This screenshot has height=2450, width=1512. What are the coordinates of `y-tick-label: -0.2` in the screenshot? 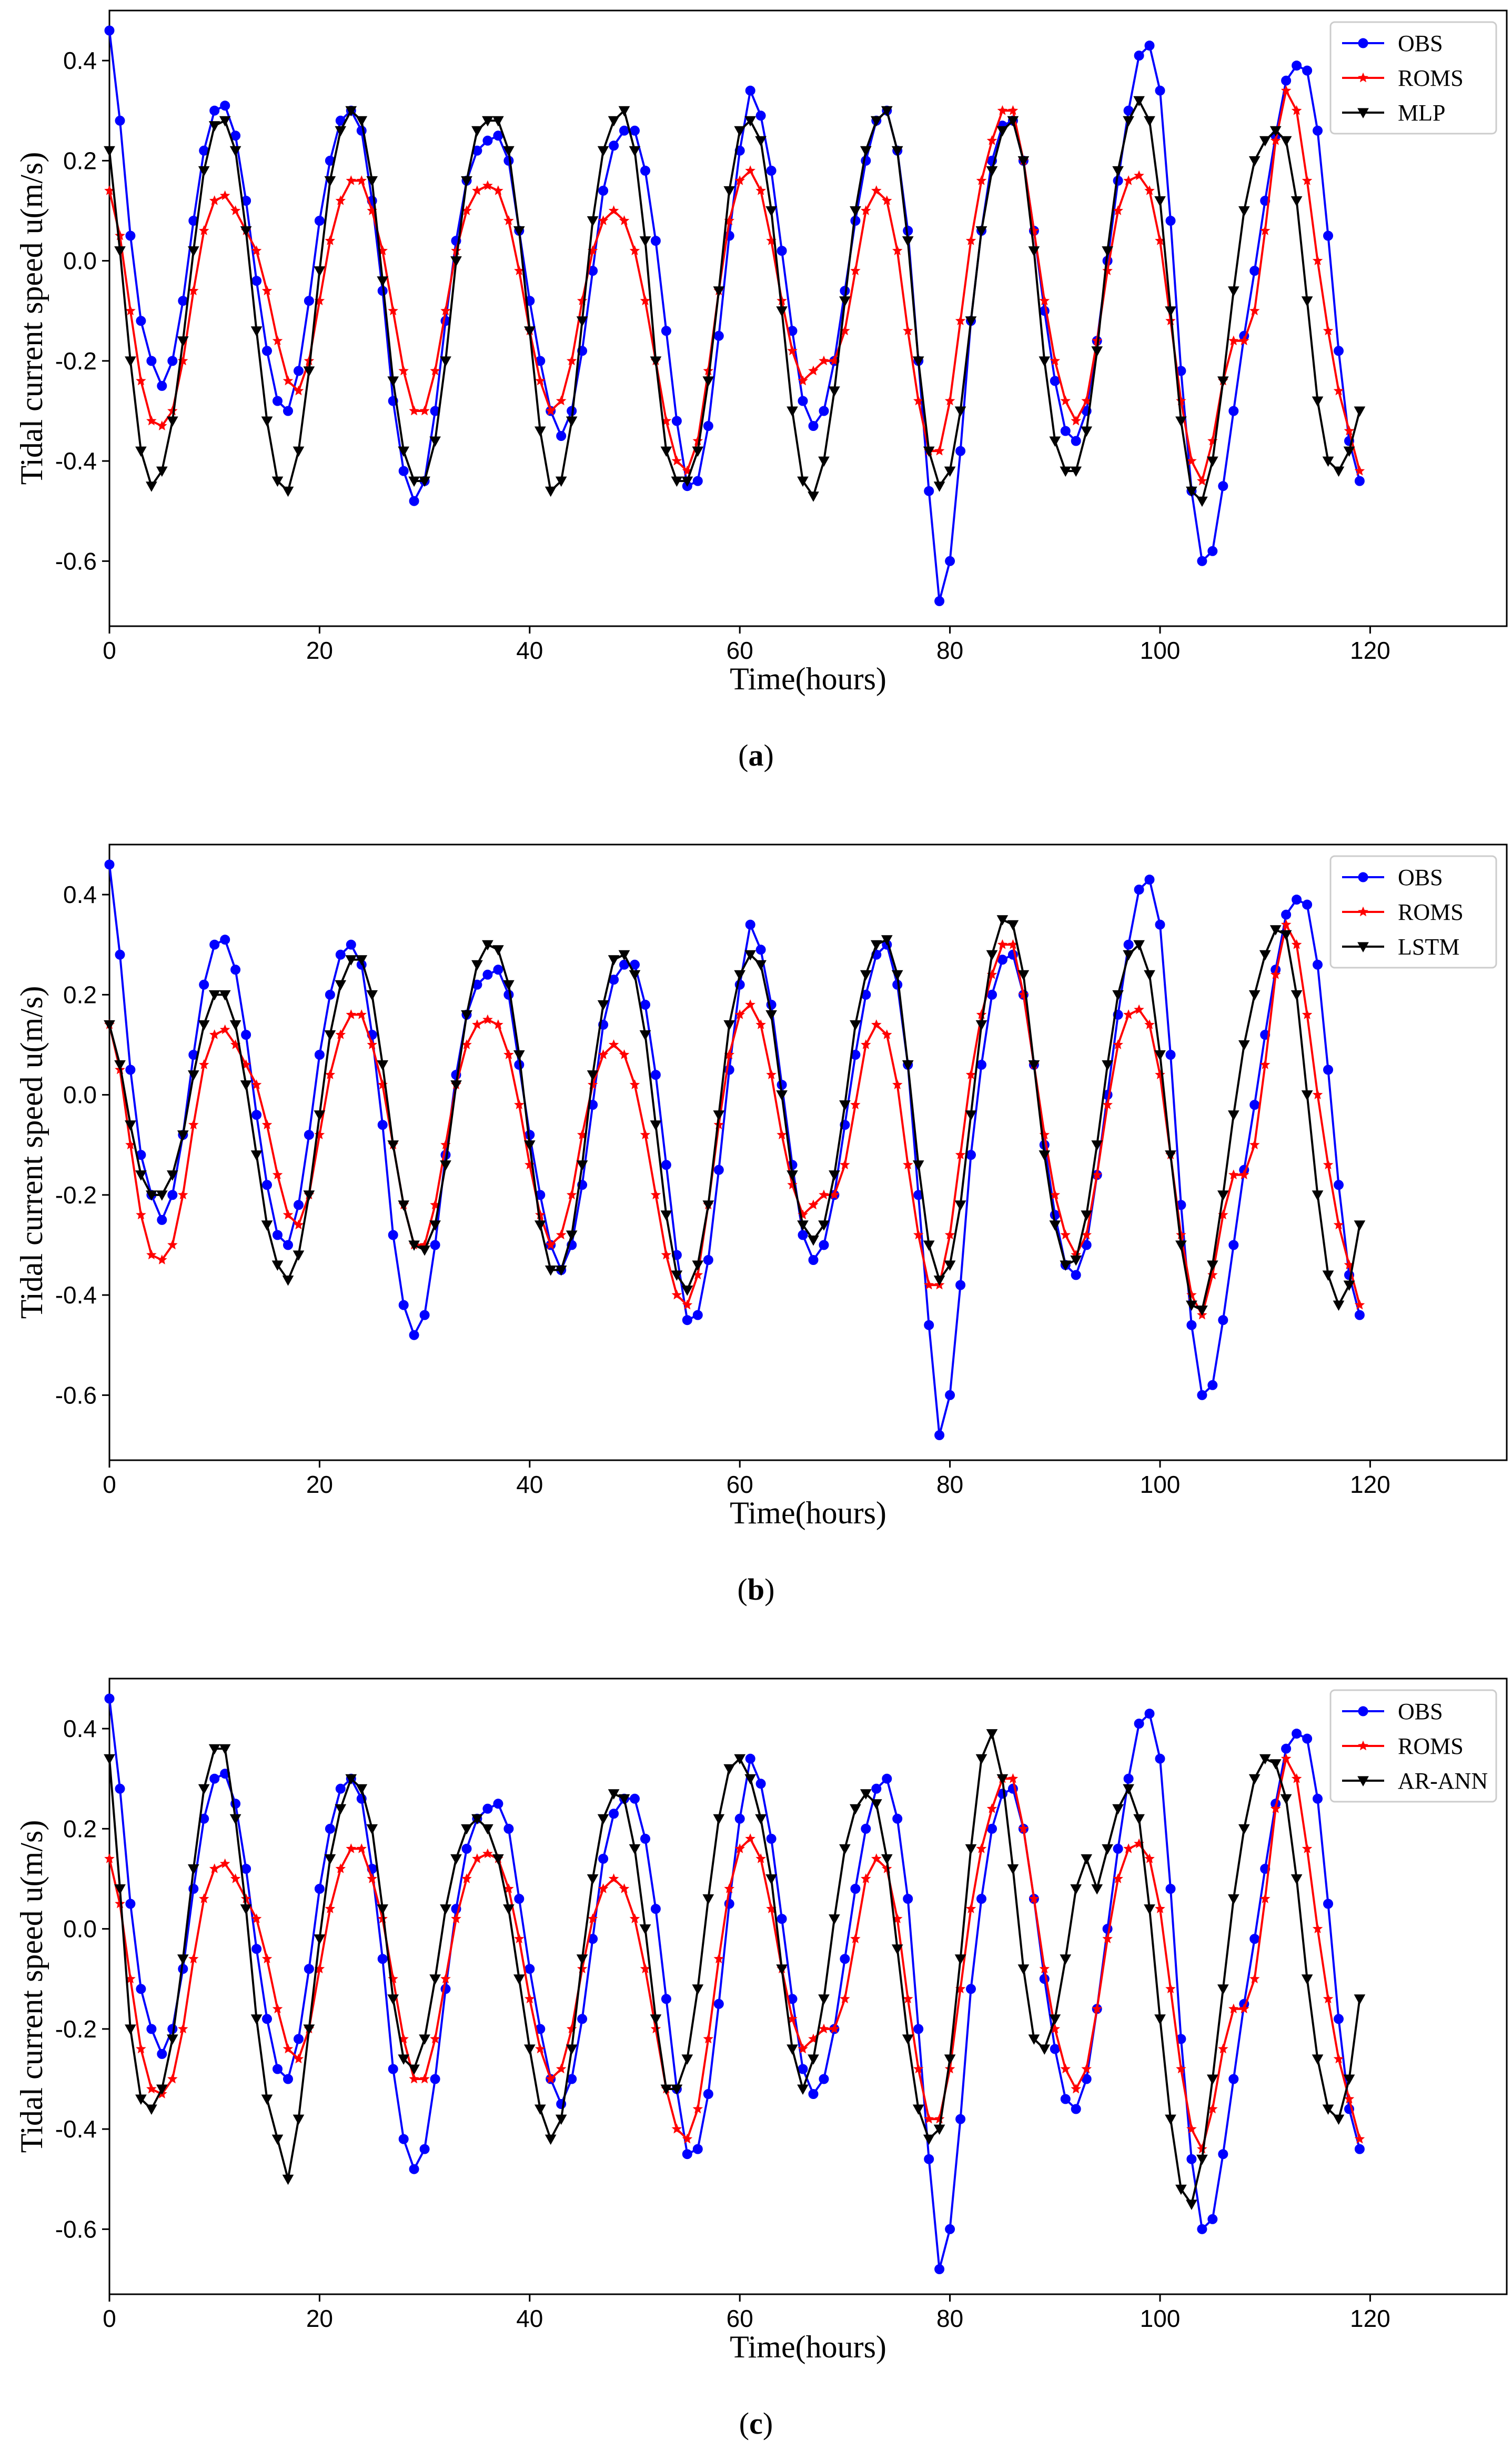 It's located at (76, 361).